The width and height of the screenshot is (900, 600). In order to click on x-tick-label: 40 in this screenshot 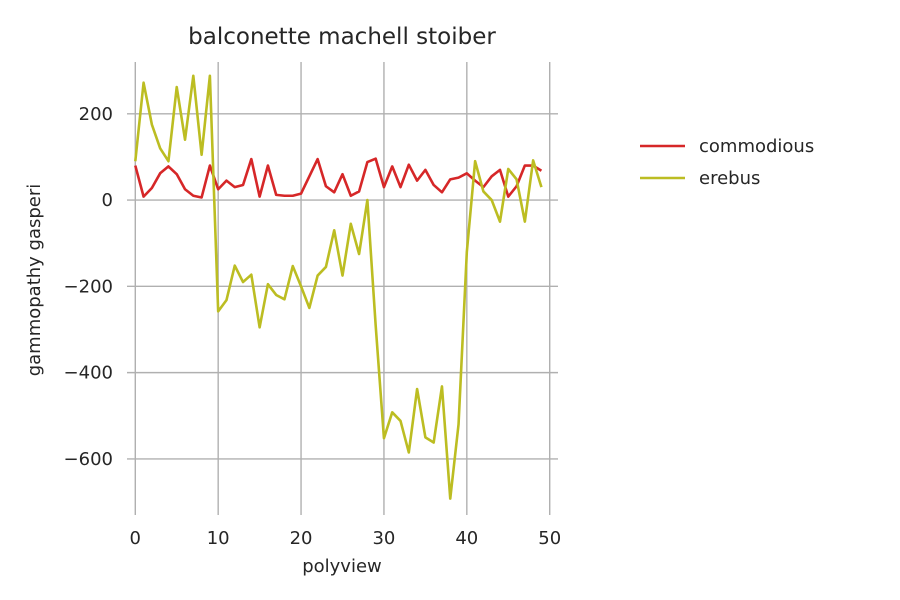, I will do `click(466, 538)`.